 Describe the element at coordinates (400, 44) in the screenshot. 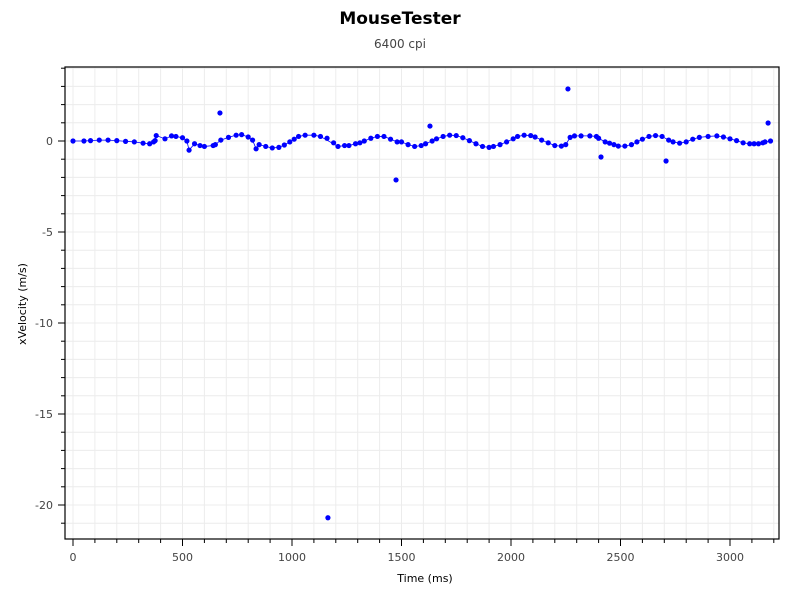

I see `chart-subtitle: 6400 cpi` at that location.